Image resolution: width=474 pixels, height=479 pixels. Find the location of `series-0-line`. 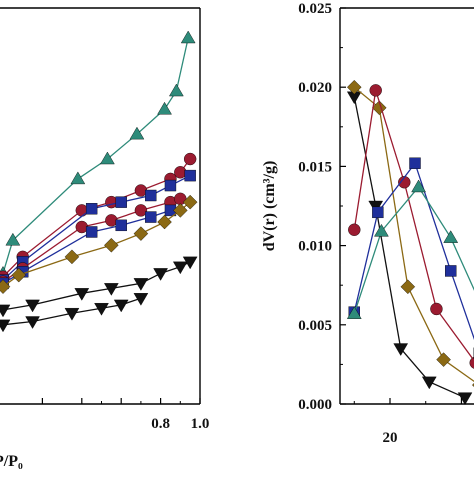

series-0-line is located at coordinates (409, 247).